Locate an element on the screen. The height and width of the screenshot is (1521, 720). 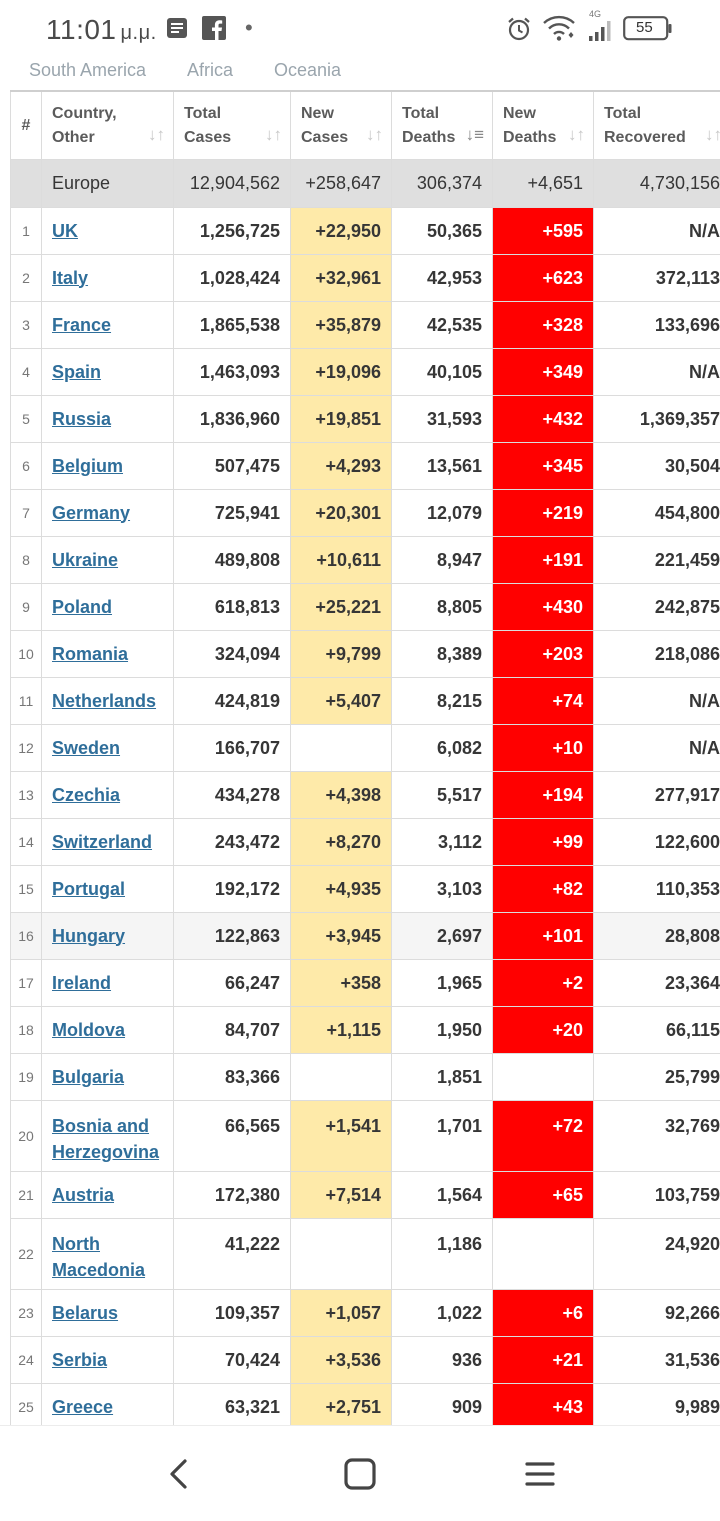
tab-oceania: Oceania is located at coordinates (307, 70).